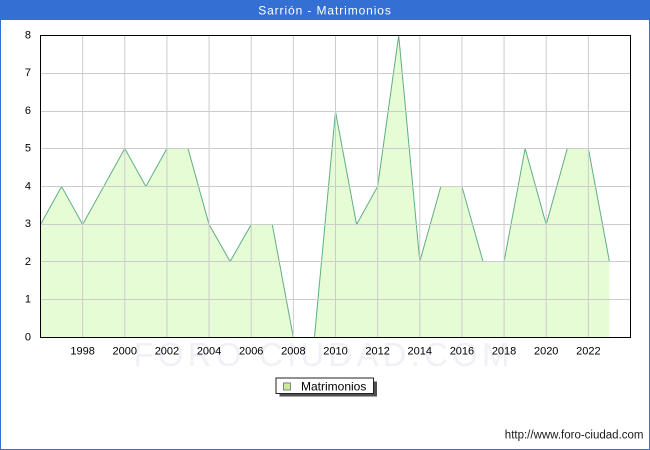 The image size is (650, 450). What do you see at coordinates (546, 352) in the screenshot?
I see `svg-text: 2020` at bounding box center [546, 352].